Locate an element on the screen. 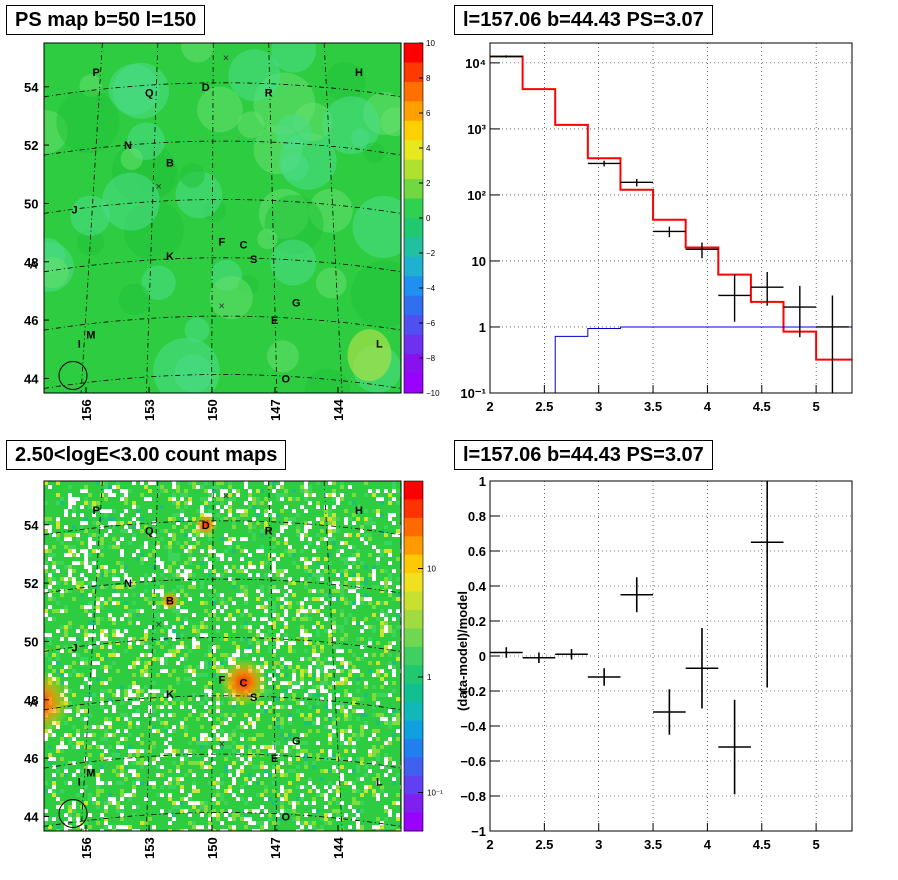 This screenshot has width=898, height=880. colorbar-cell is located at coordinates (413, 383).